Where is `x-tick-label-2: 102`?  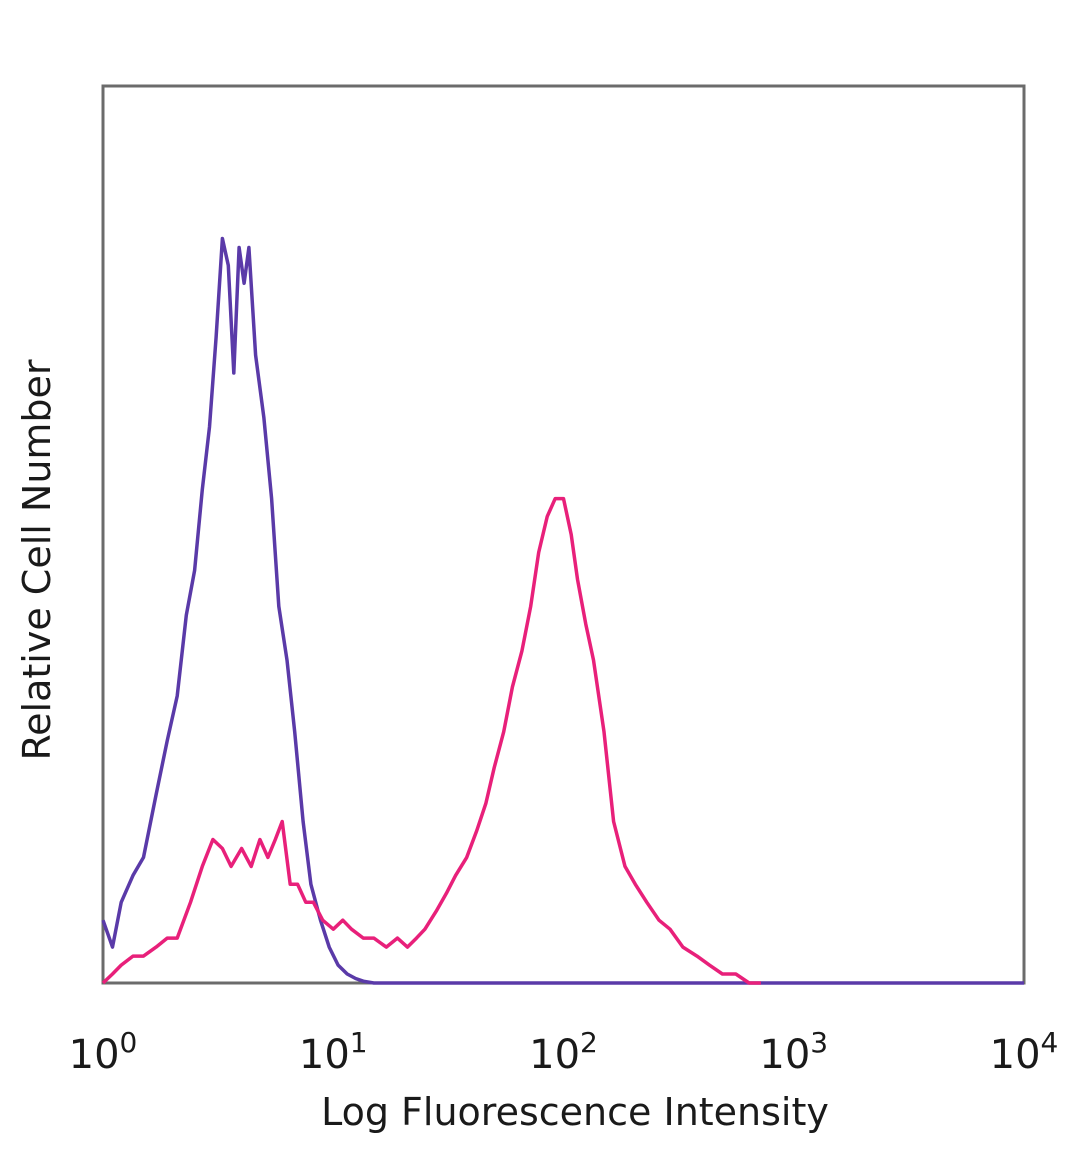 x-tick-label-2: 102 is located at coordinates (563, 1052).